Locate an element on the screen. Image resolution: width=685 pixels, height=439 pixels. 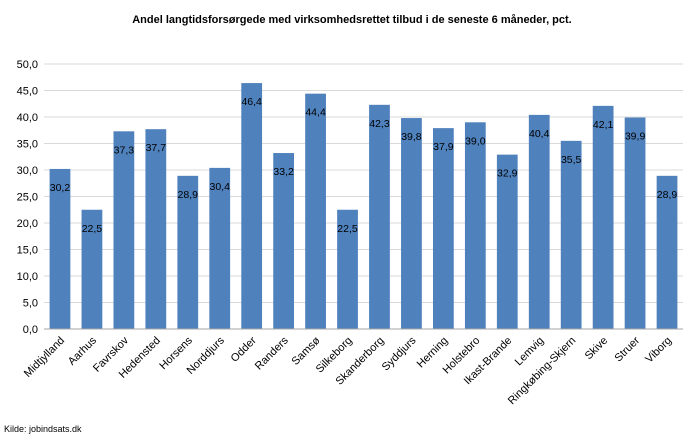
y-tick-label: 35,0 is located at coordinates (27, 145).